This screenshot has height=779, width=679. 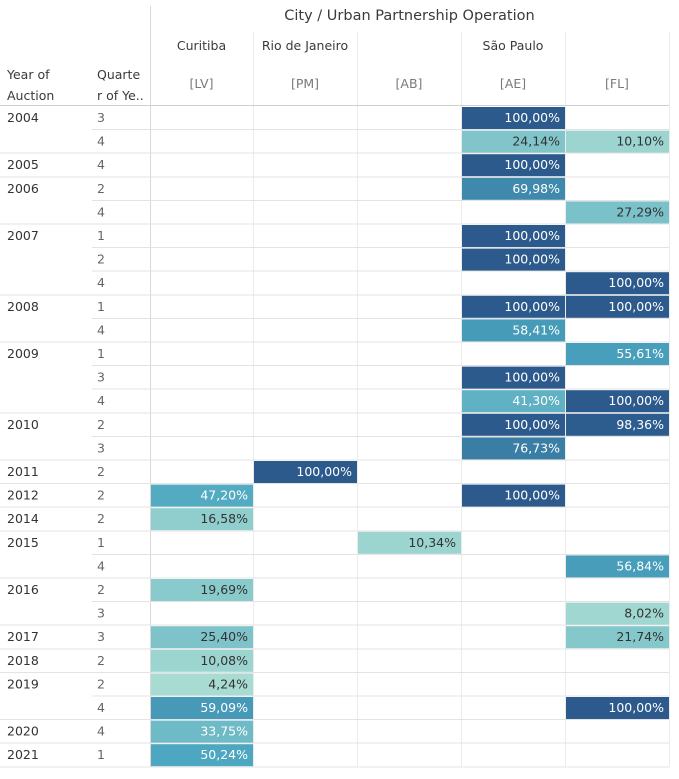 What do you see at coordinates (23, 636) in the screenshot?
I see `row-label-year: 2017` at bounding box center [23, 636].